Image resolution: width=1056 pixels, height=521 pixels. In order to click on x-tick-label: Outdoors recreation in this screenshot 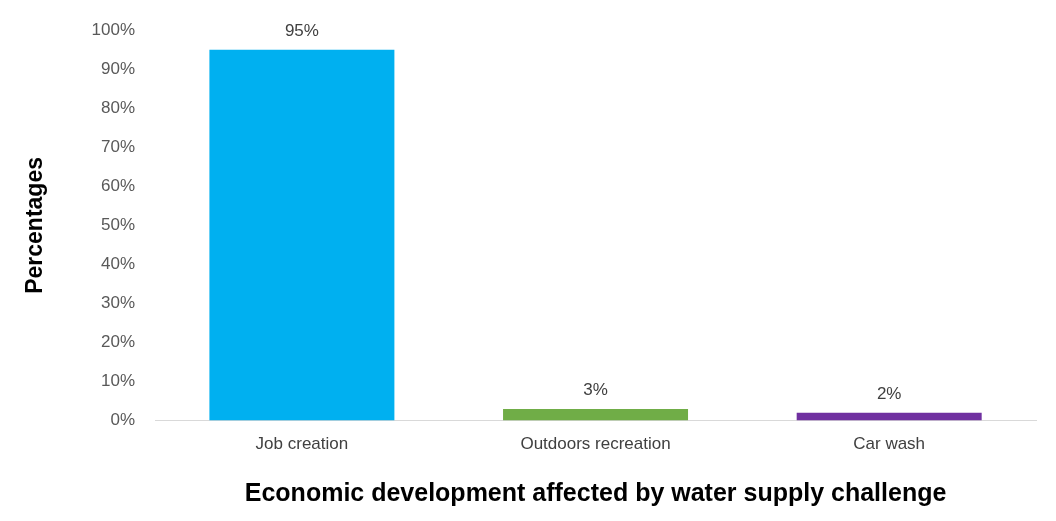, I will do `click(595, 444)`.